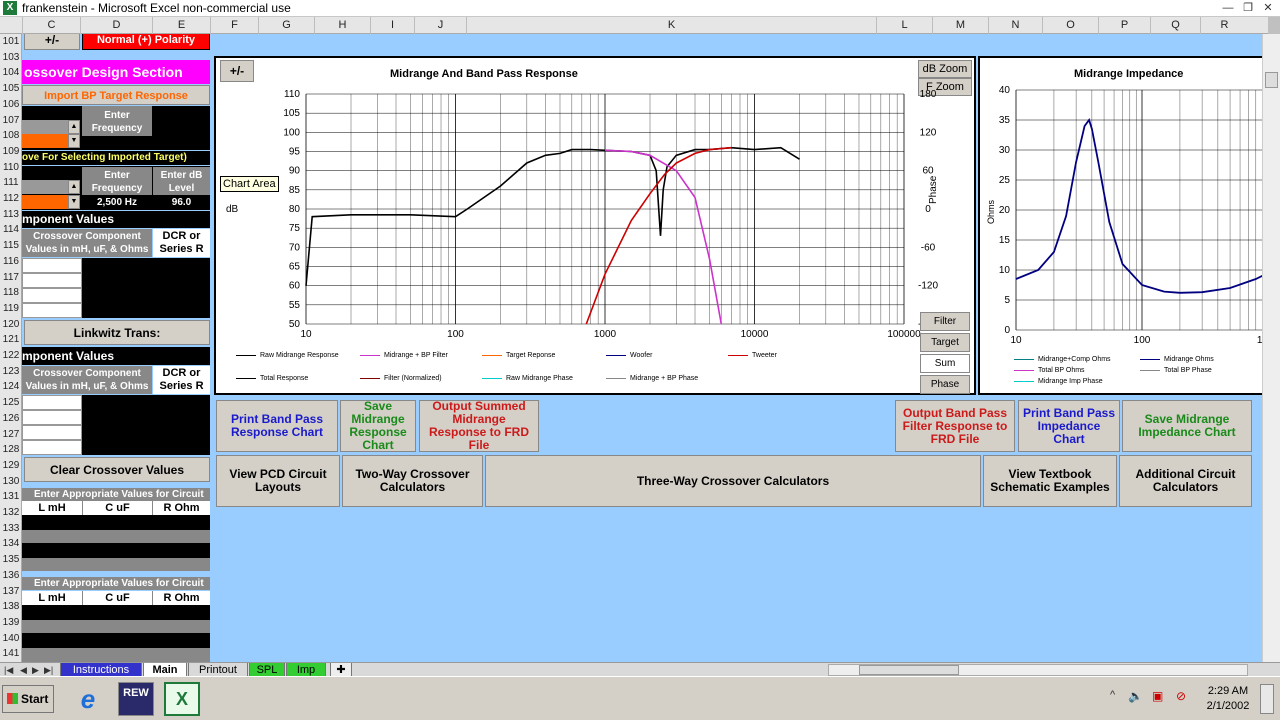 The height and width of the screenshot is (720, 1280). I want to click on additional-circuit-calculators-button: Additional Circuit Calculators, so click(1185, 481).